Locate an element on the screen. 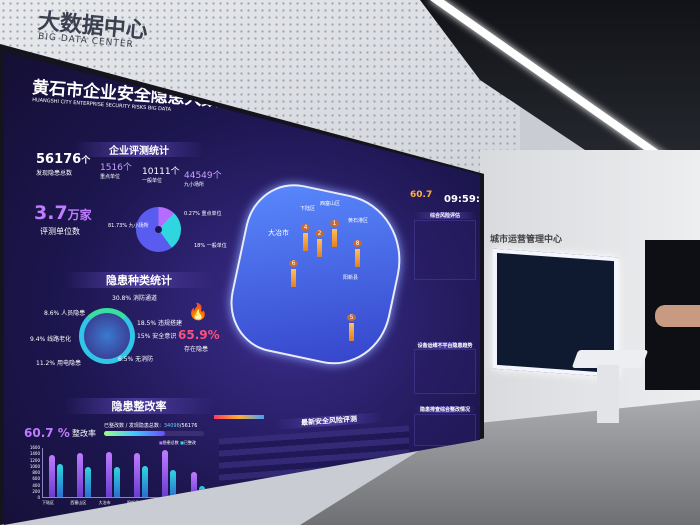 The height and width of the screenshot is (525, 700). map-pin-5: 5 is located at coordinates (351, 327).